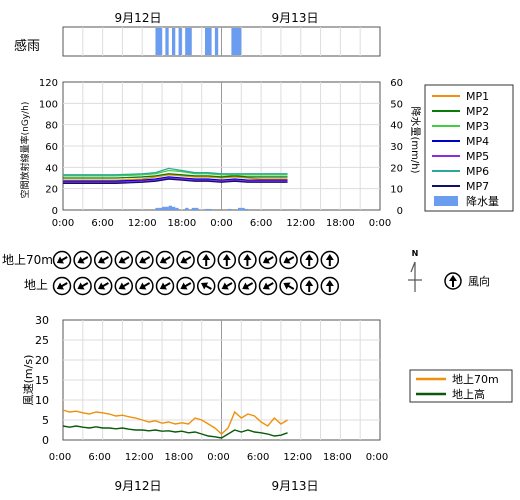 The width and height of the screenshot is (520, 500). Describe the element at coordinates (51, 168) in the screenshot. I see `dose-ytick-label: 40` at that location.